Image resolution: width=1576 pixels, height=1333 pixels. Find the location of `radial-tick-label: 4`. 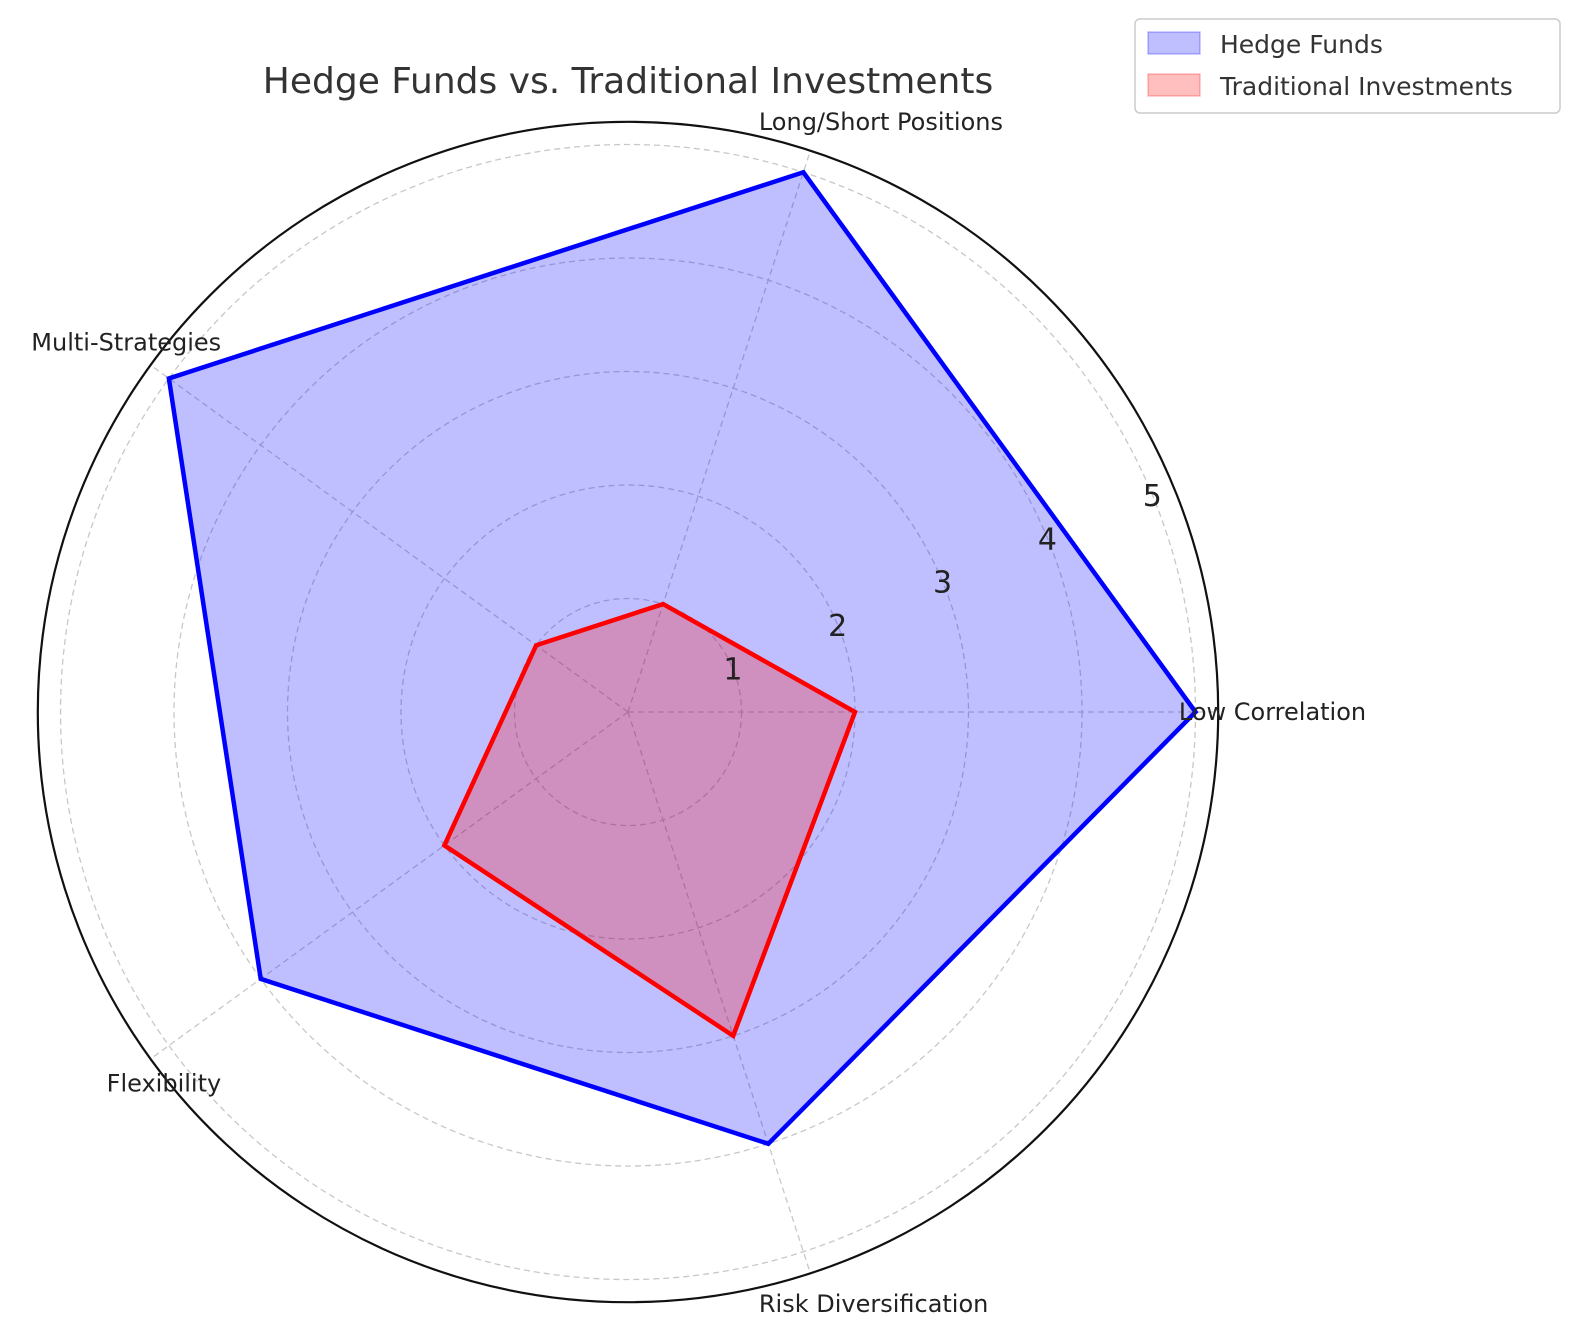

radial-tick-label: 4 is located at coordinates (1047, 539).